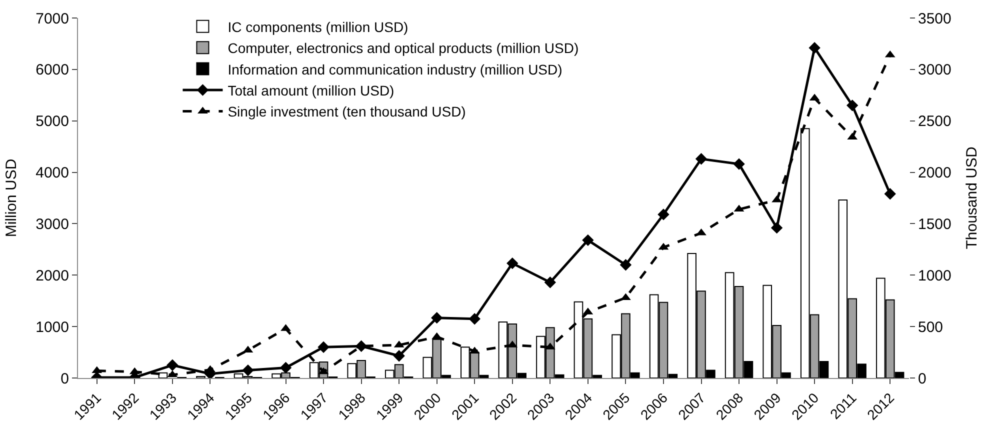  What do you see at coordinates (52, 121) in the screenshot?
I see `y-tick-label: 5000` at bounding box center [52, 121].